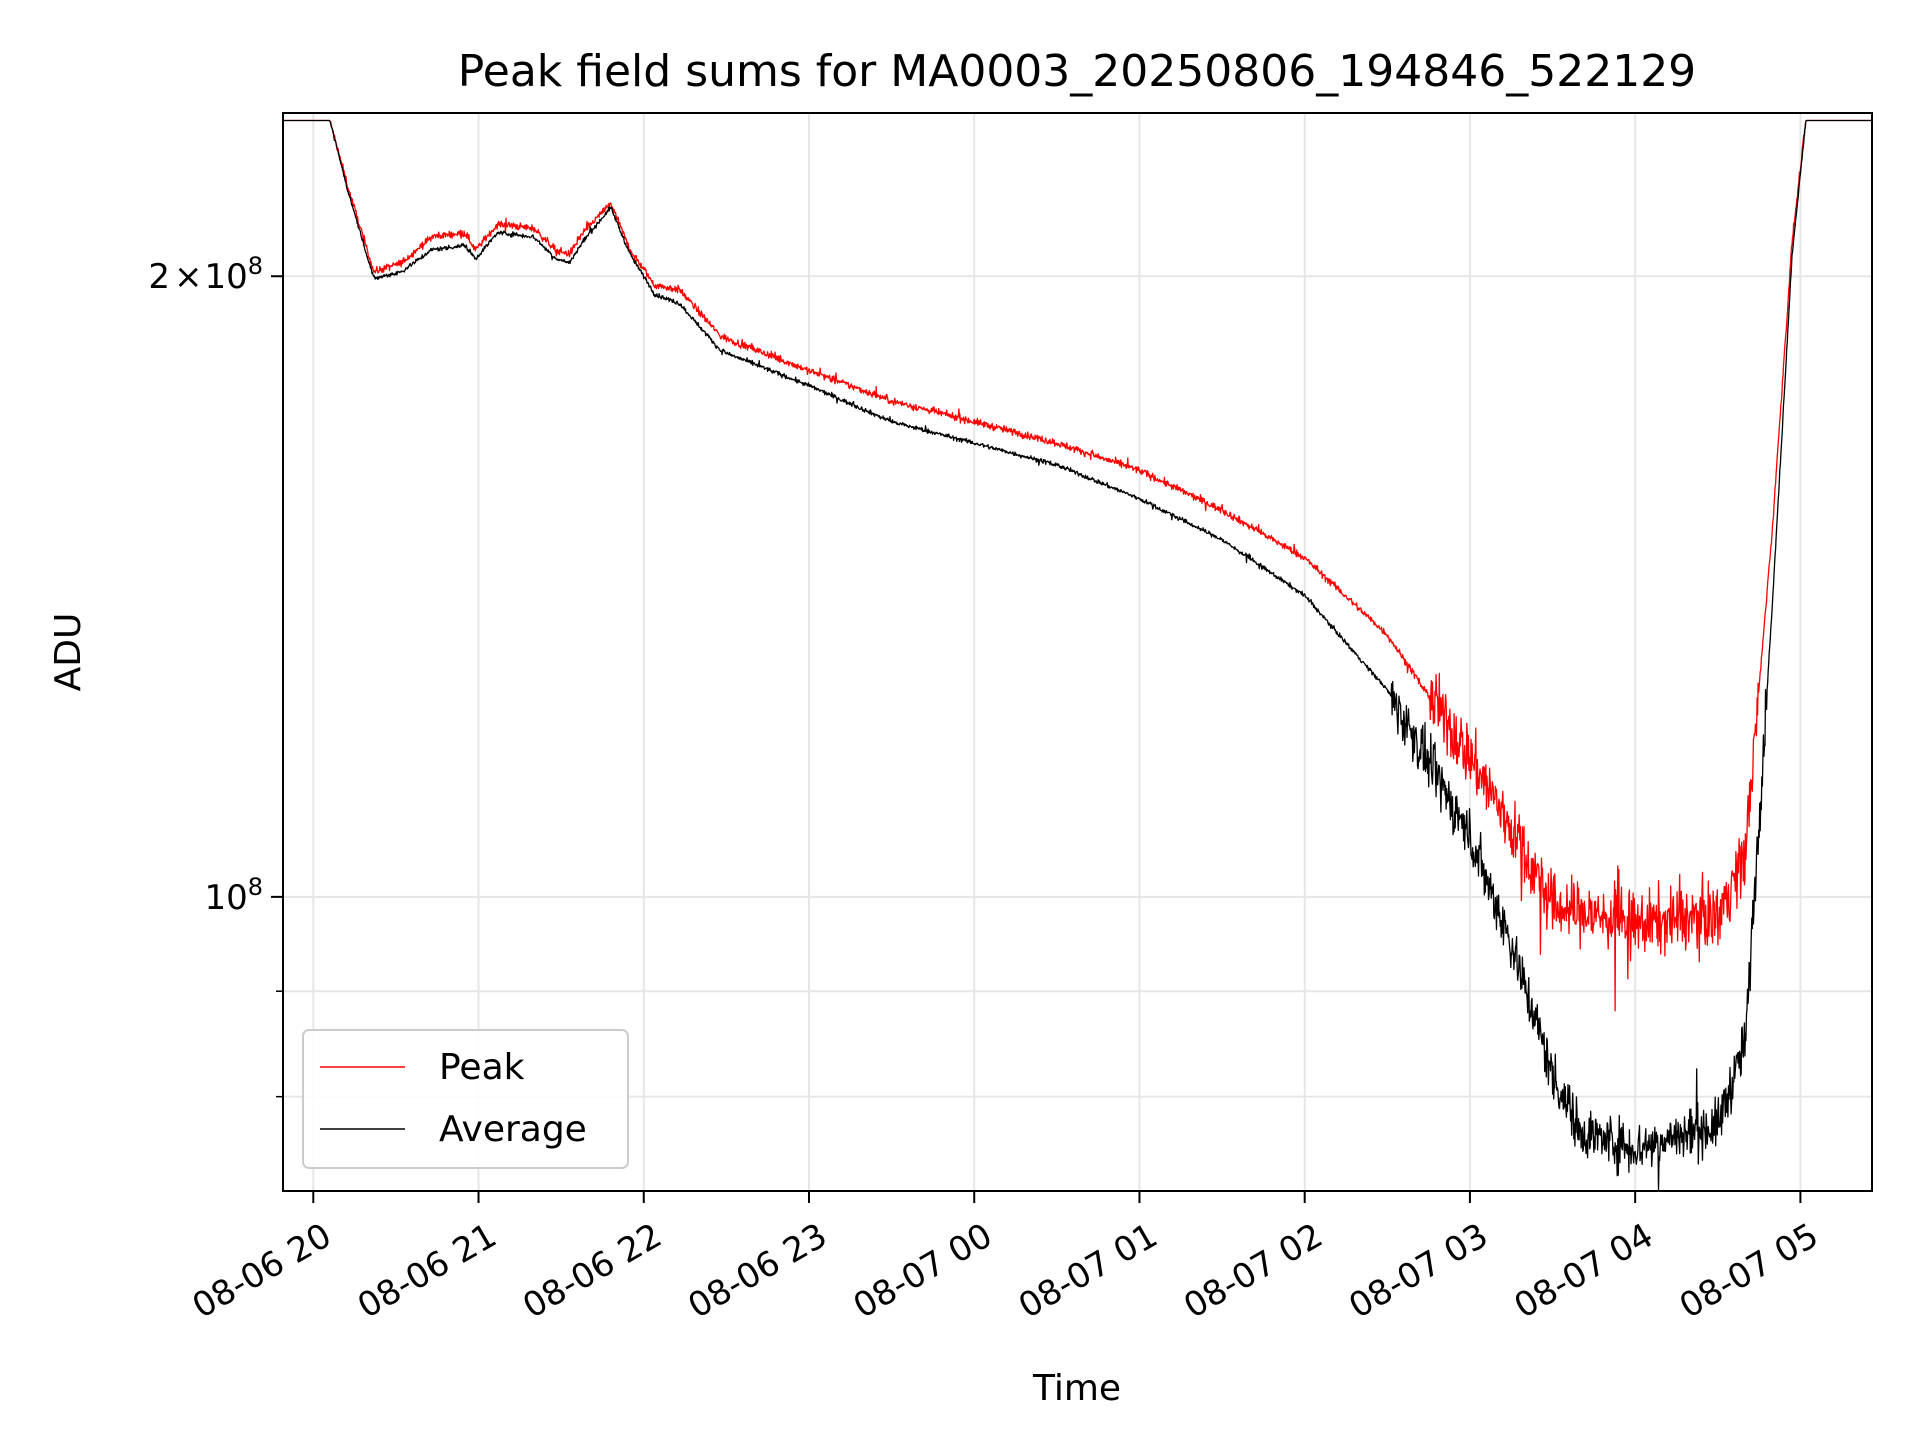 The width and height of the screenshot is (1920, 1440). I want to click on legend-average-label: Average, so click(513, 1129).